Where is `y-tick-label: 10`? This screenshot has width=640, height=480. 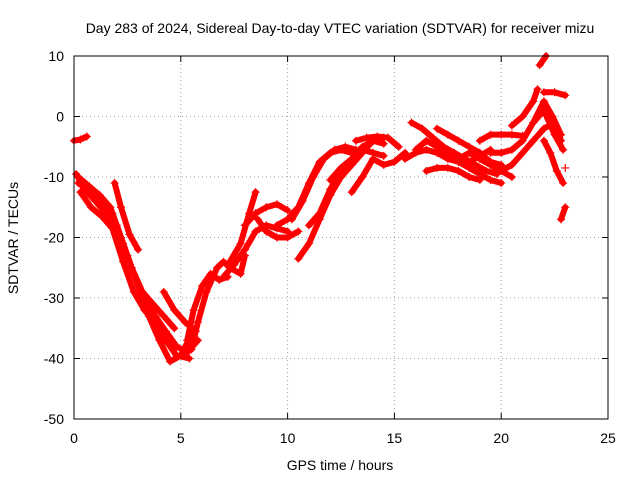
y-tick-label: 10 is located at coordinates (56, 56).